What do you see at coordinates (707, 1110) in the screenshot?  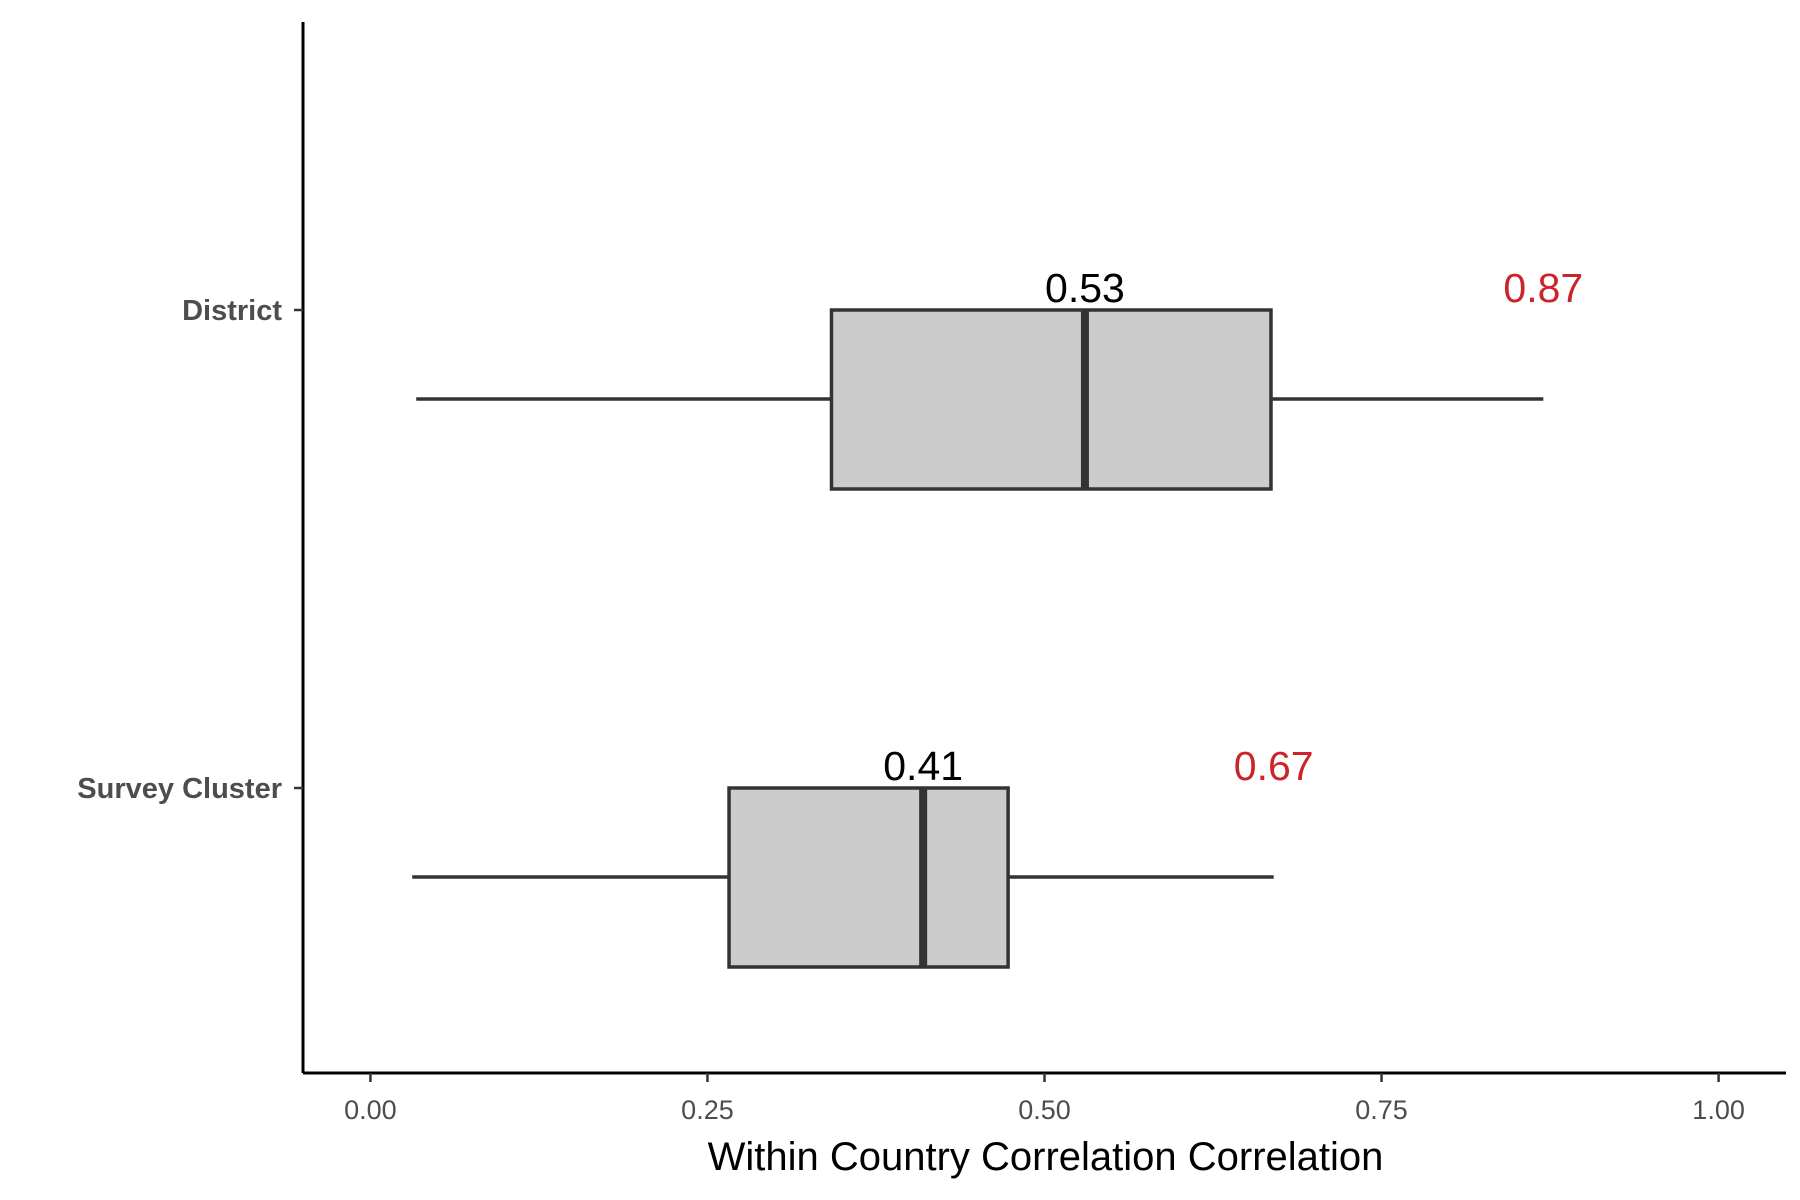 I see `x-tick-label: 0.25` at bounding box center [707, 1110].